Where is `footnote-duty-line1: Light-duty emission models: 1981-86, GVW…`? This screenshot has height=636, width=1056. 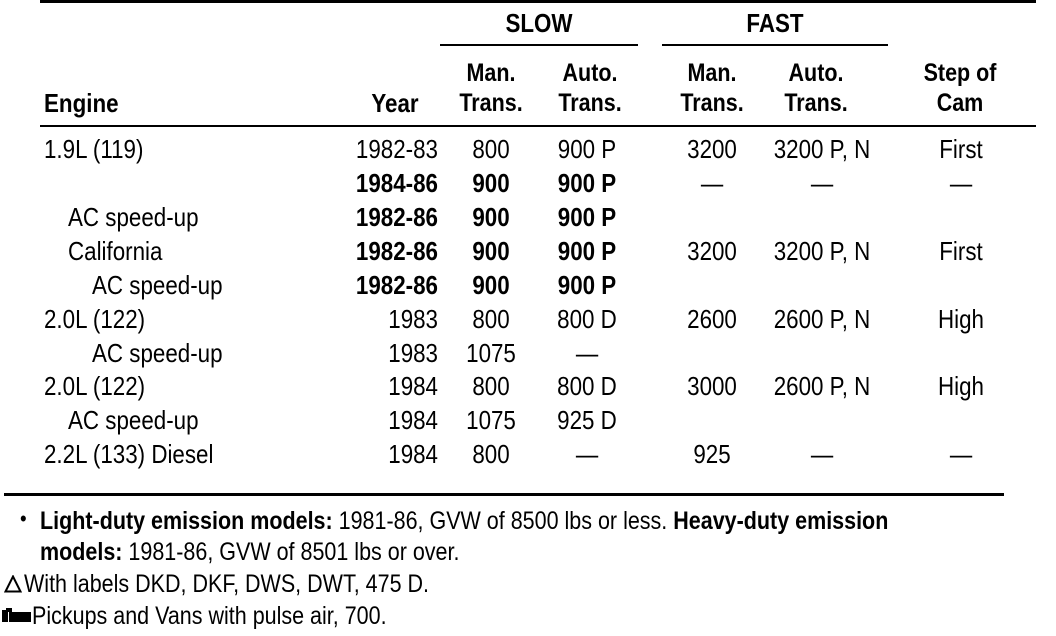
footnote-duty-line1: Light-duty emission models: 1981-86, GVW… is located at coordinates (464, 521).